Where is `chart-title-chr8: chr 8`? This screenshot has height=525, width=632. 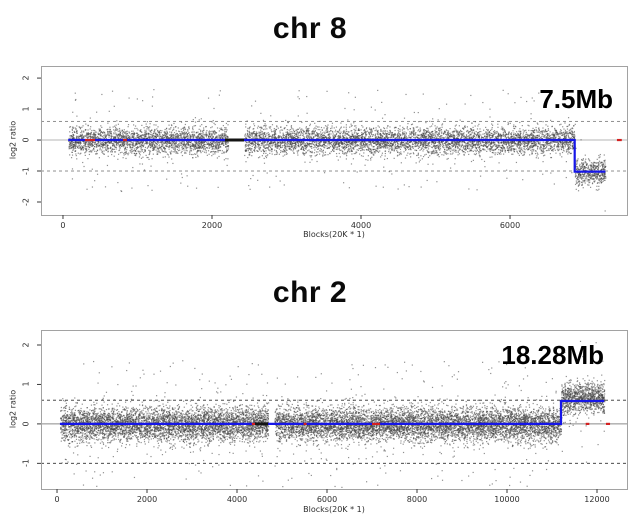
chart-title-chr8: chr 8 is located at coordinates (310, 28).